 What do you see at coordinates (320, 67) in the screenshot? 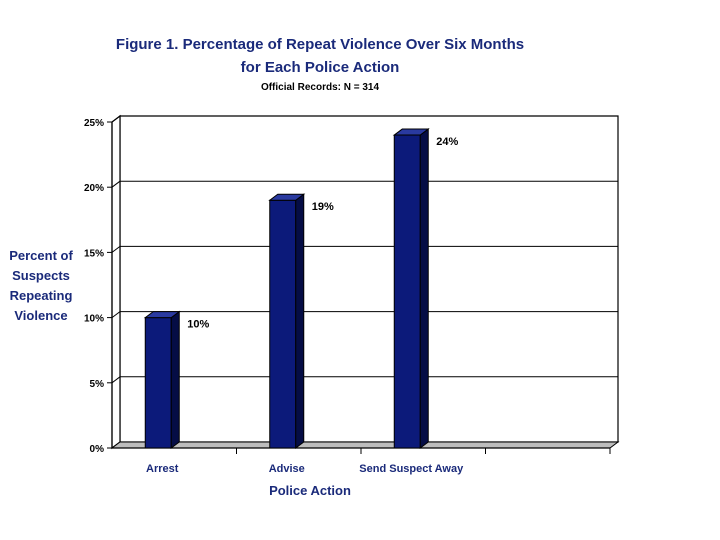
I see `chart-title-line2: for Each Police Action` at bounding box center [320, 67].